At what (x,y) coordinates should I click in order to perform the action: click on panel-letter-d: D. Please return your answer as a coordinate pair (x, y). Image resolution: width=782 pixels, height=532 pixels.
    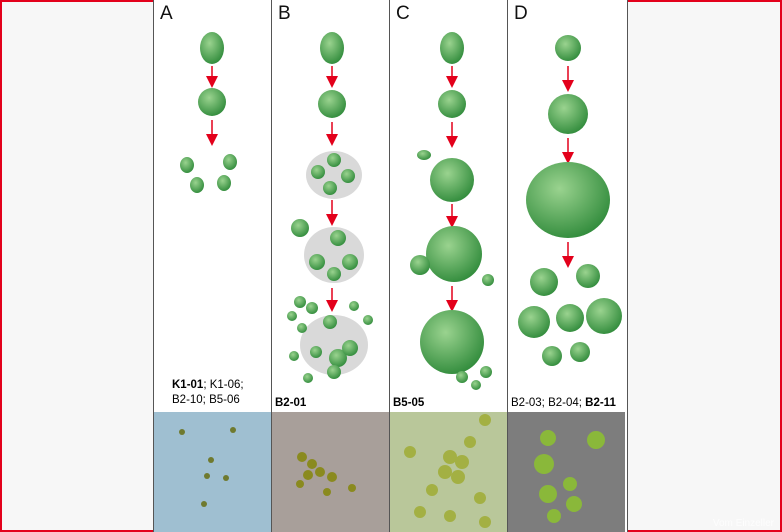
    Looking at the image, I should click on (521, 13).